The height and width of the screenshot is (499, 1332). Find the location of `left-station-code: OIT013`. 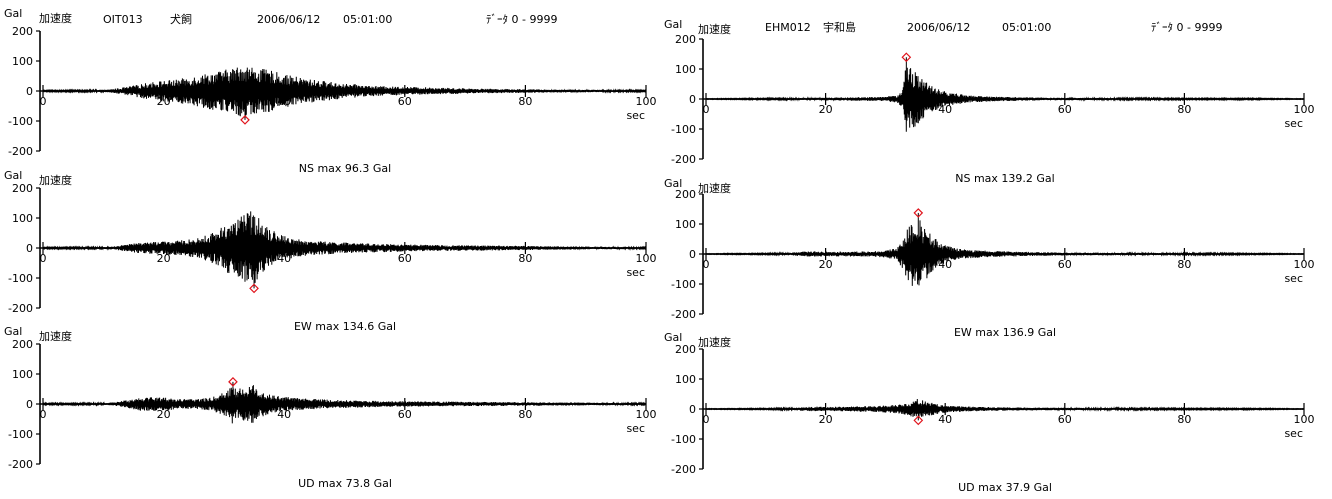

left-station-code: OIT013 is located at coordinates (123, 19).